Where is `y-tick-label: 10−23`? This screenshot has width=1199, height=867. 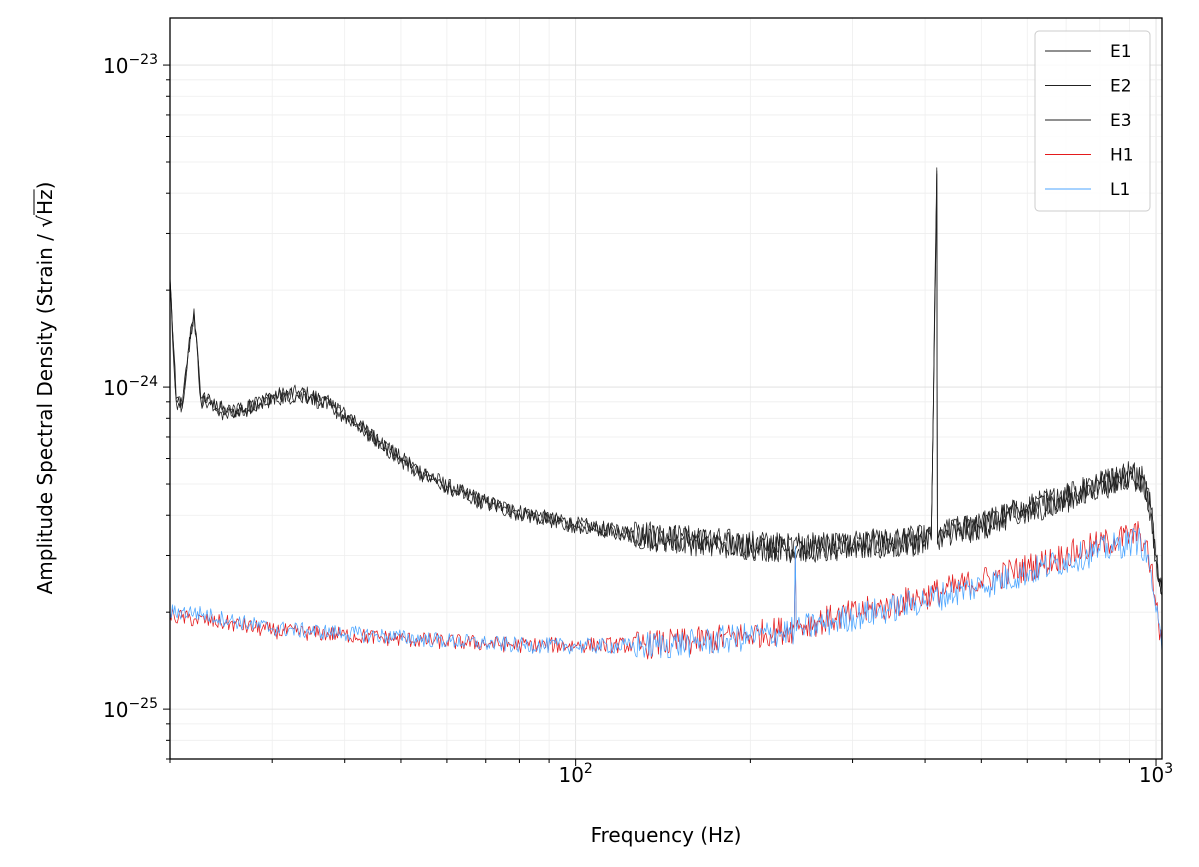
y-tick-label: 10−23 is located at coordinates (130, 65).